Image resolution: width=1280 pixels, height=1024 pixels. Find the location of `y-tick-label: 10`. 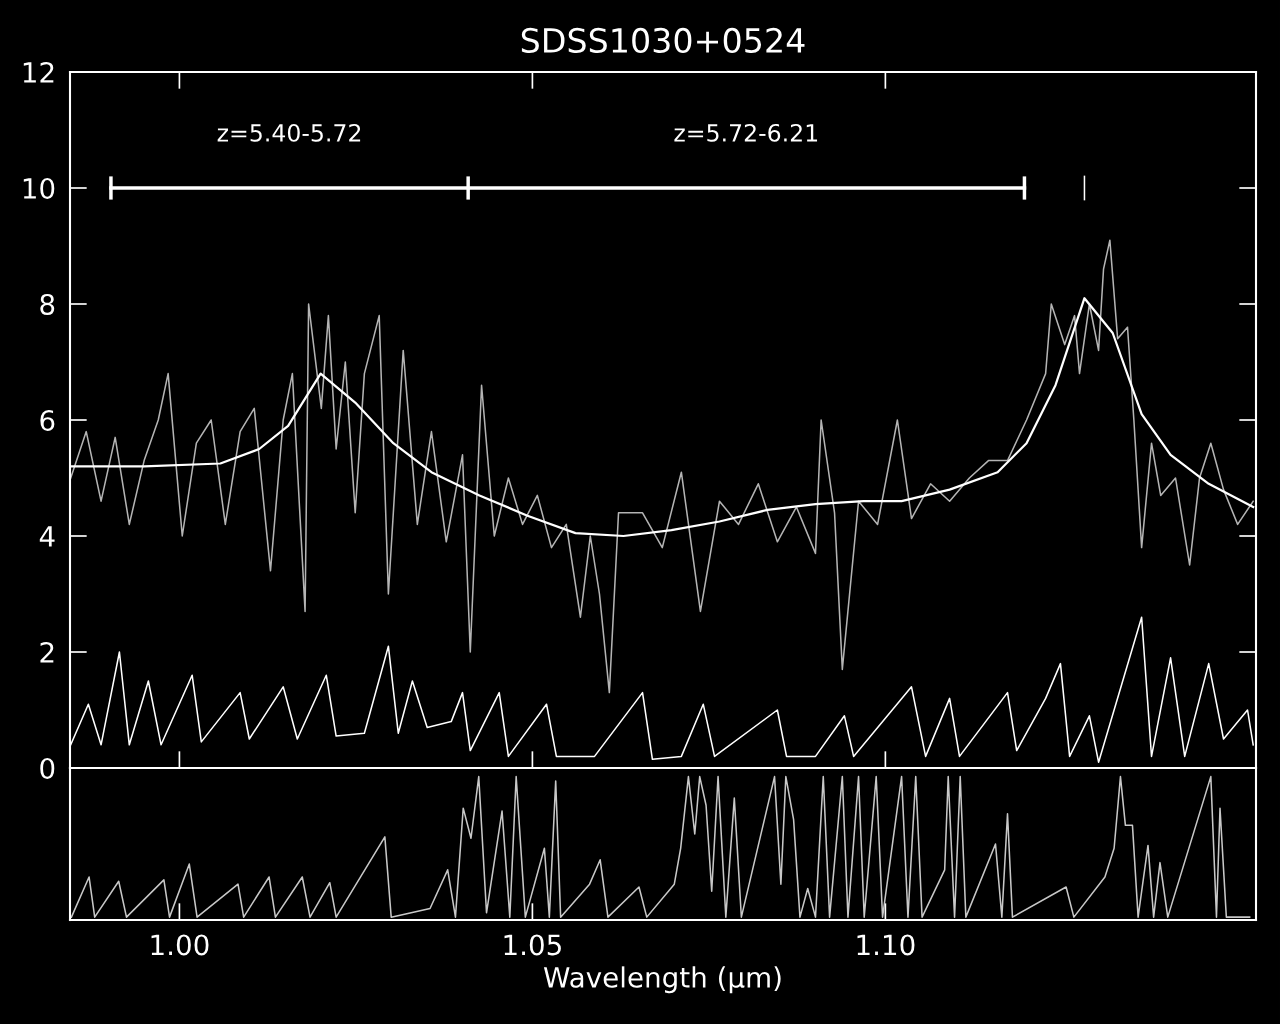

y-tick-label: 10 is located at coordinates (39, 188).